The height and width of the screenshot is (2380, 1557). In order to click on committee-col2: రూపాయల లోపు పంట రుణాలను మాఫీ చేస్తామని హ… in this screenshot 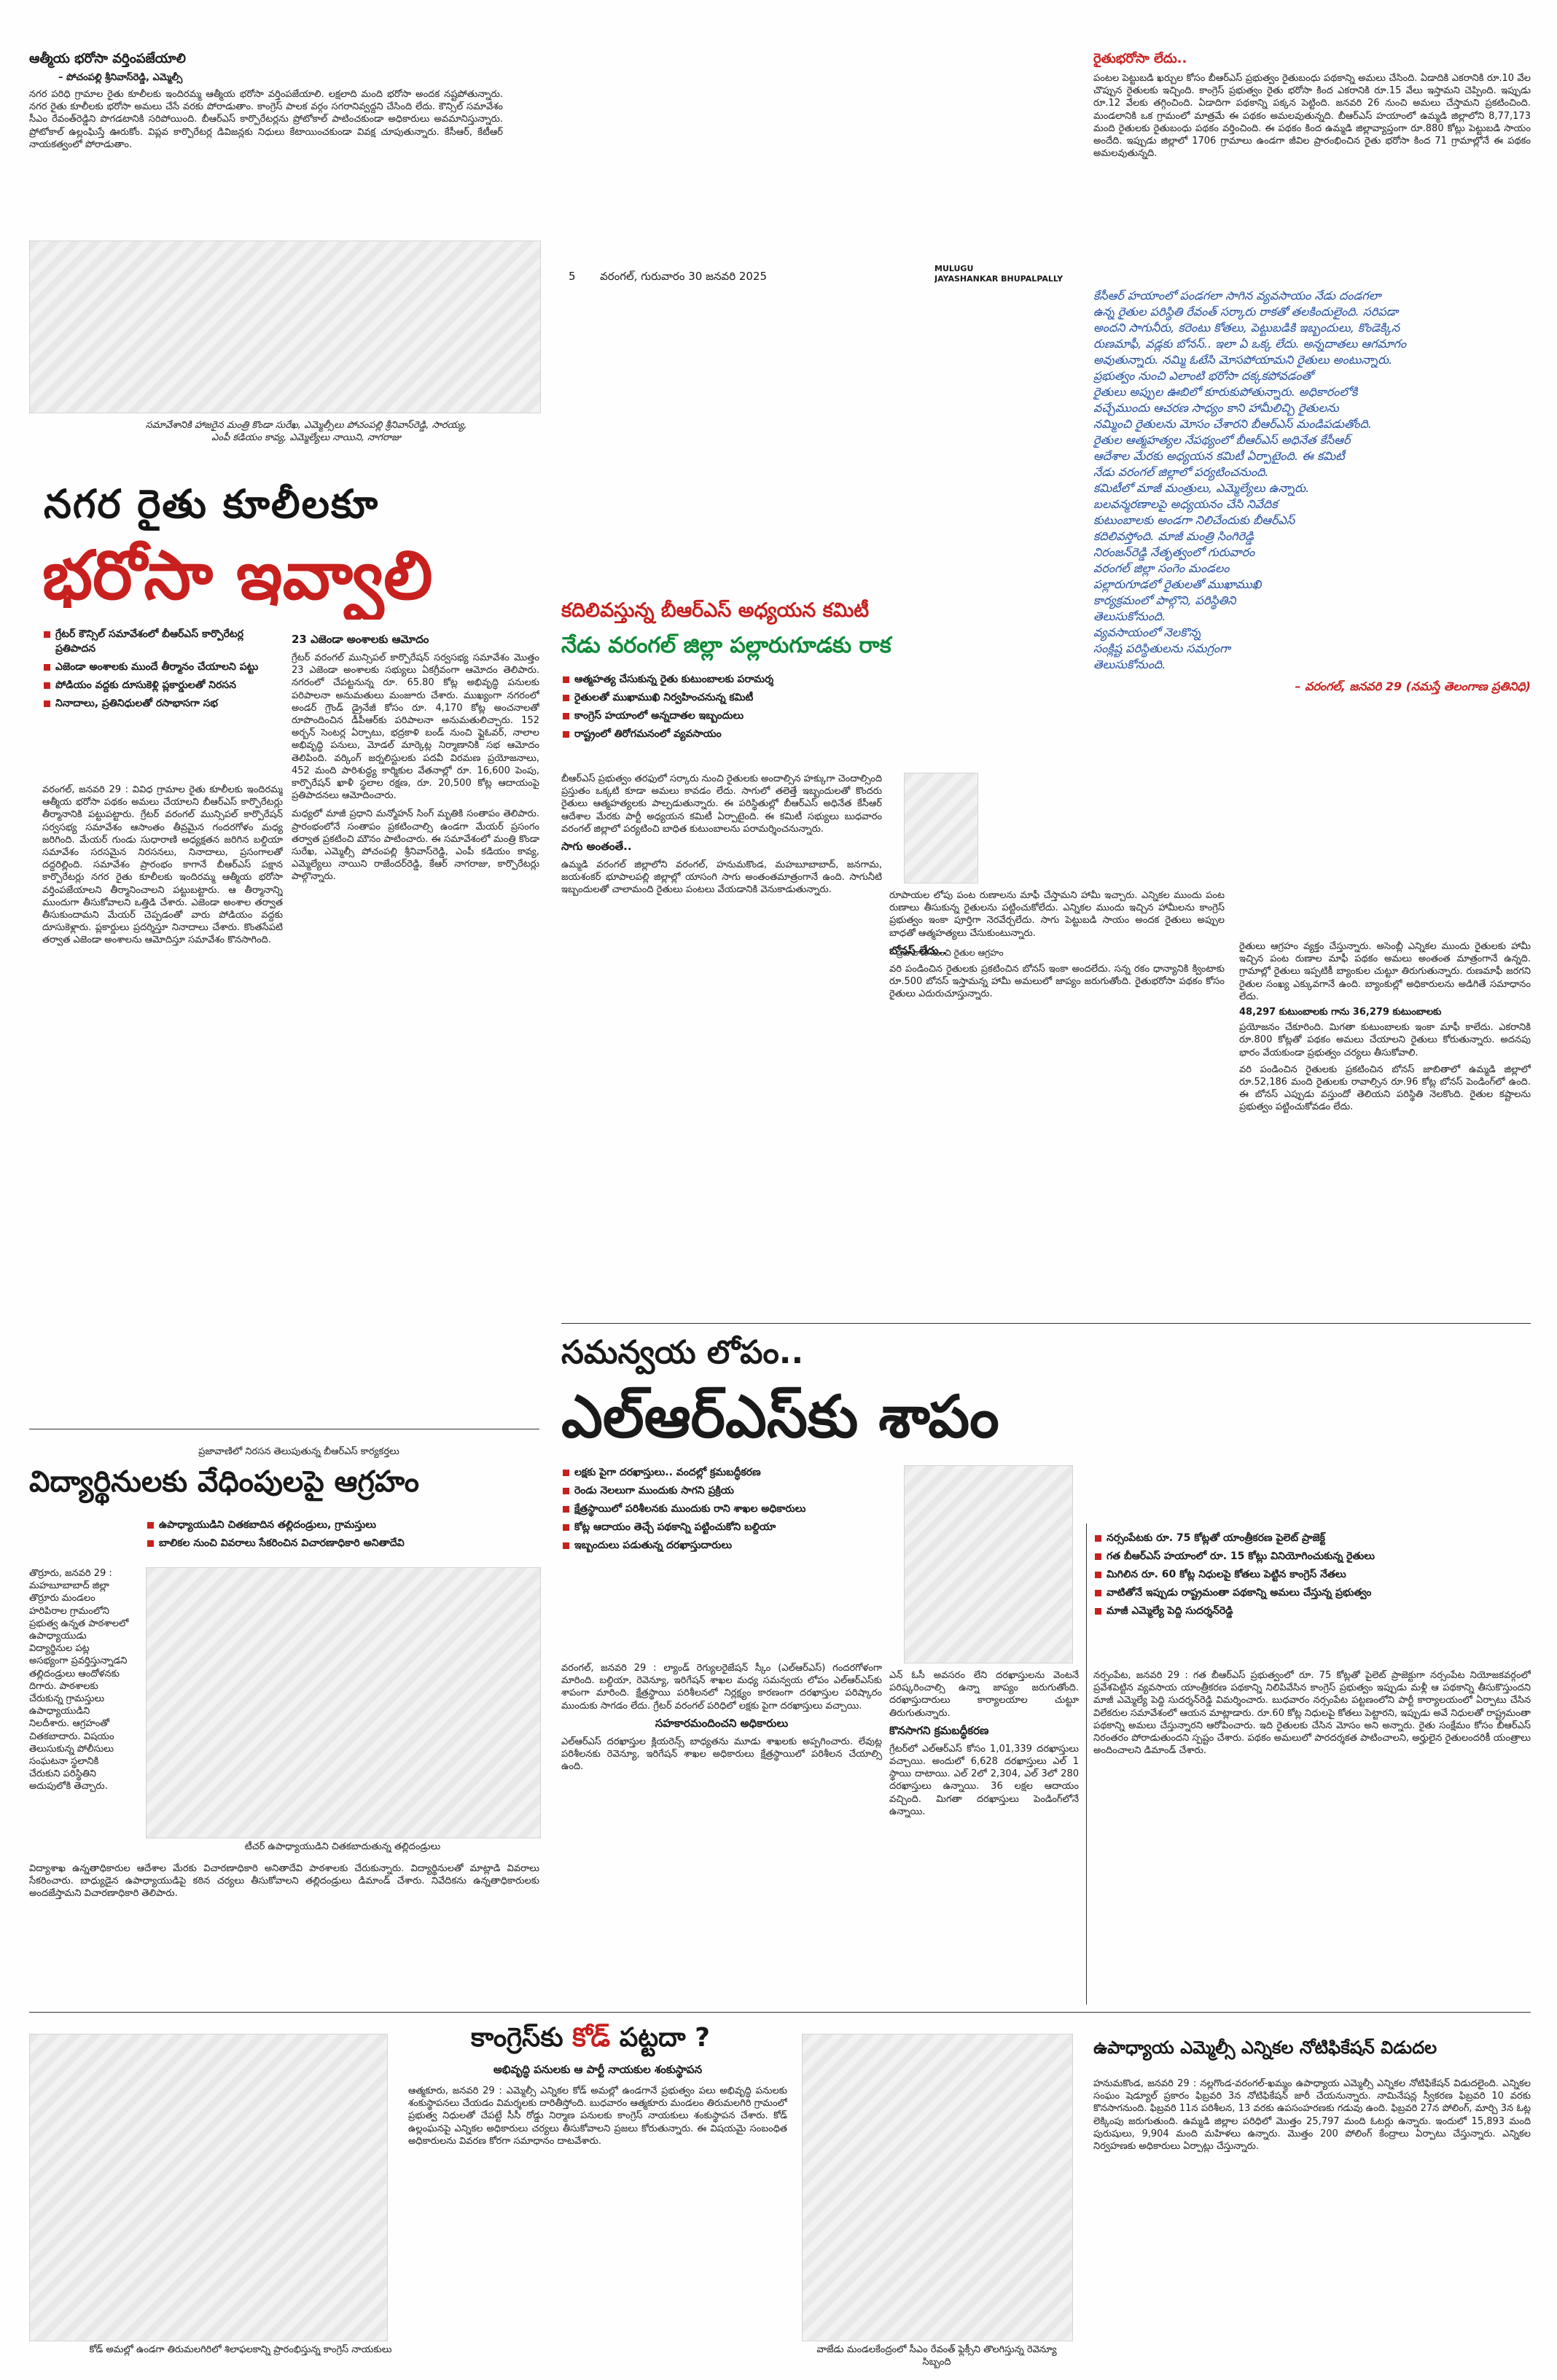, I will do `click(1057, 945)`.